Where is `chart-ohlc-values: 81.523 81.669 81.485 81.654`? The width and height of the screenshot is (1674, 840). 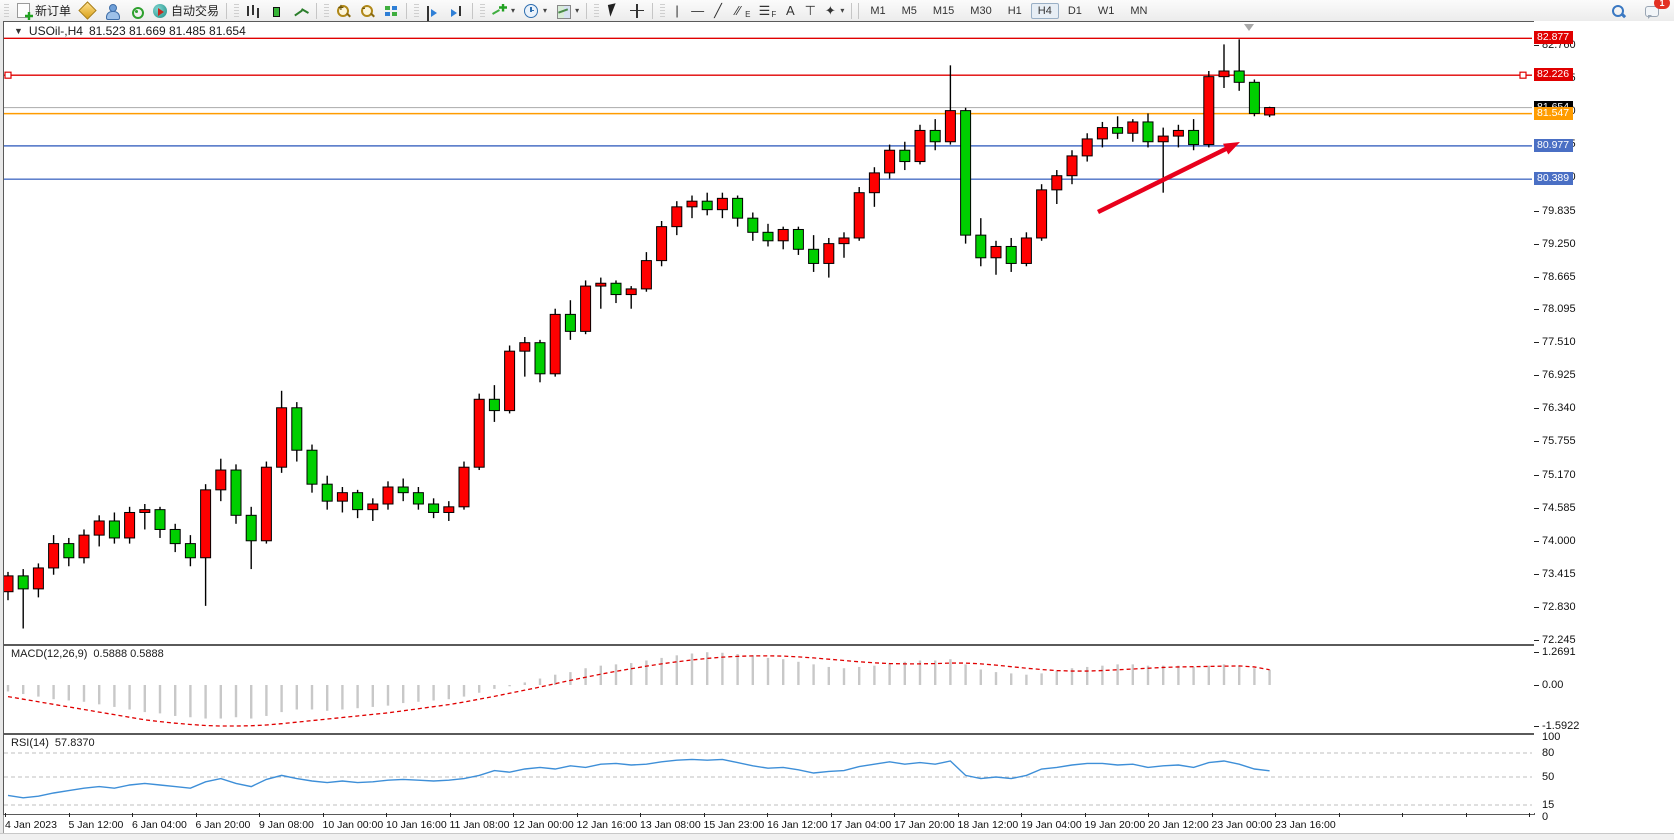
chart-ohlc-values: 81.523 81.669 81.485 81.654 is located at coordinates (167, 31).